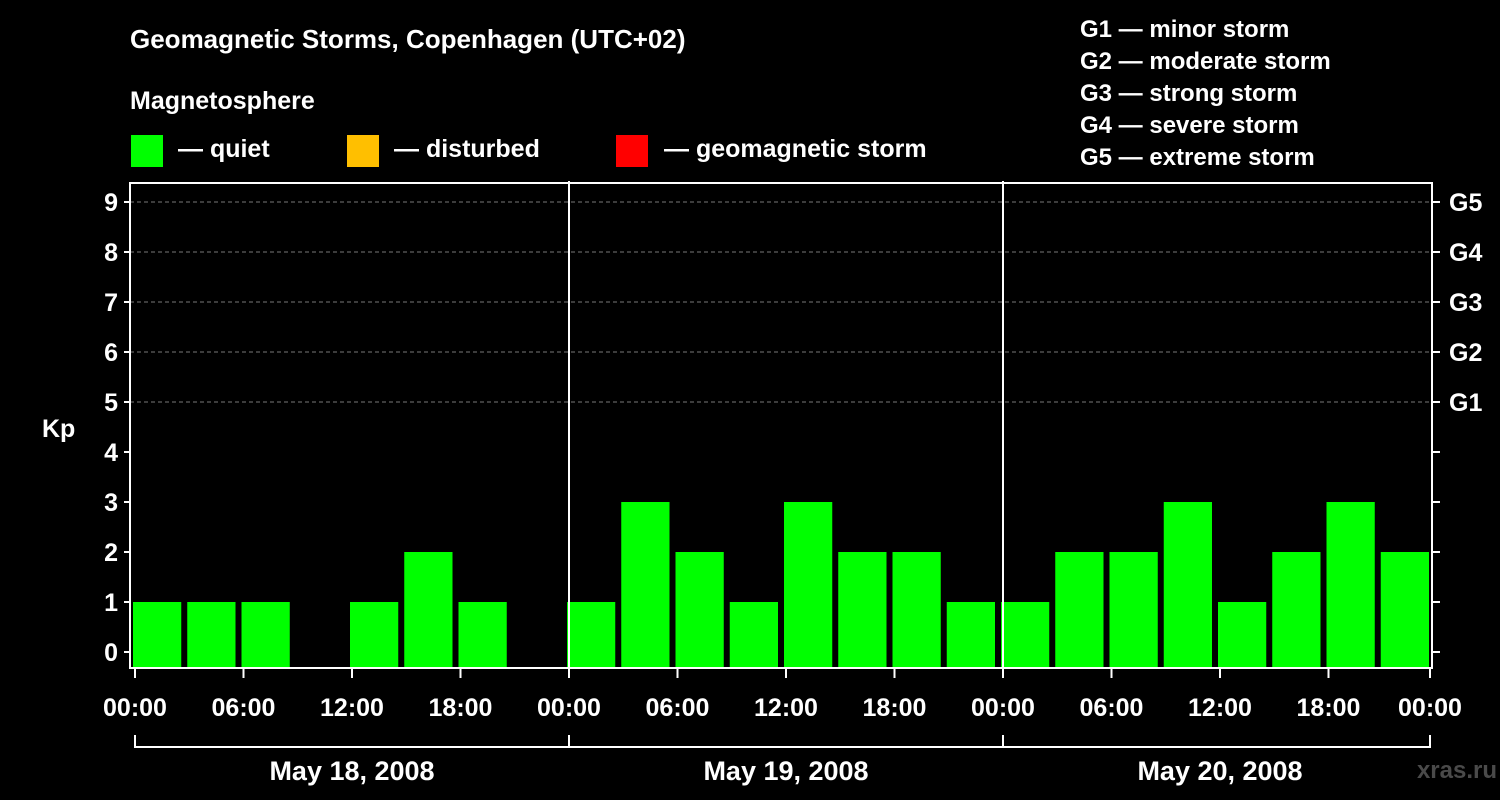  What do you see at coordinates (147, 151) in the screenshot?
I see `legend-swatch-quiet` at bounding box center [147, 151].